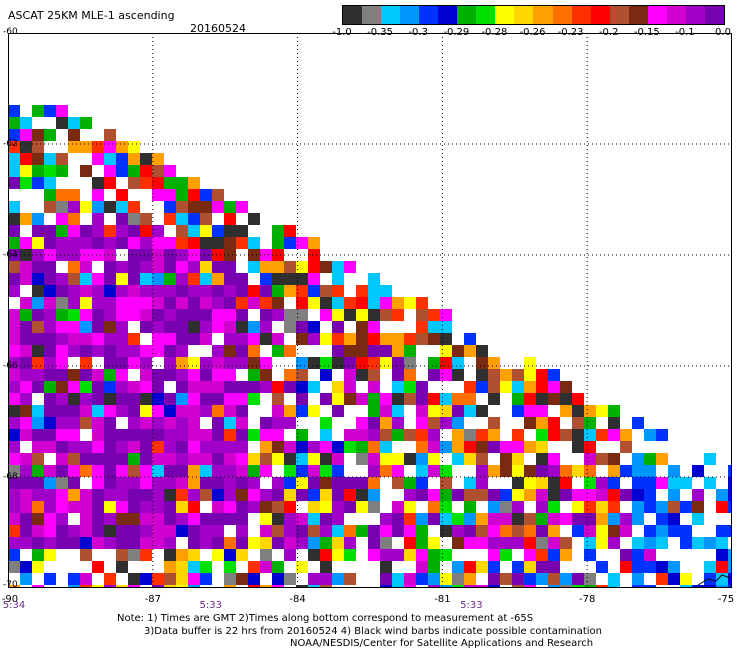 This screenshot has height=650, width=740. Describe the element at coordinates (726, 599) in the screenshot. I see `x-tick-label: -75` at that location.